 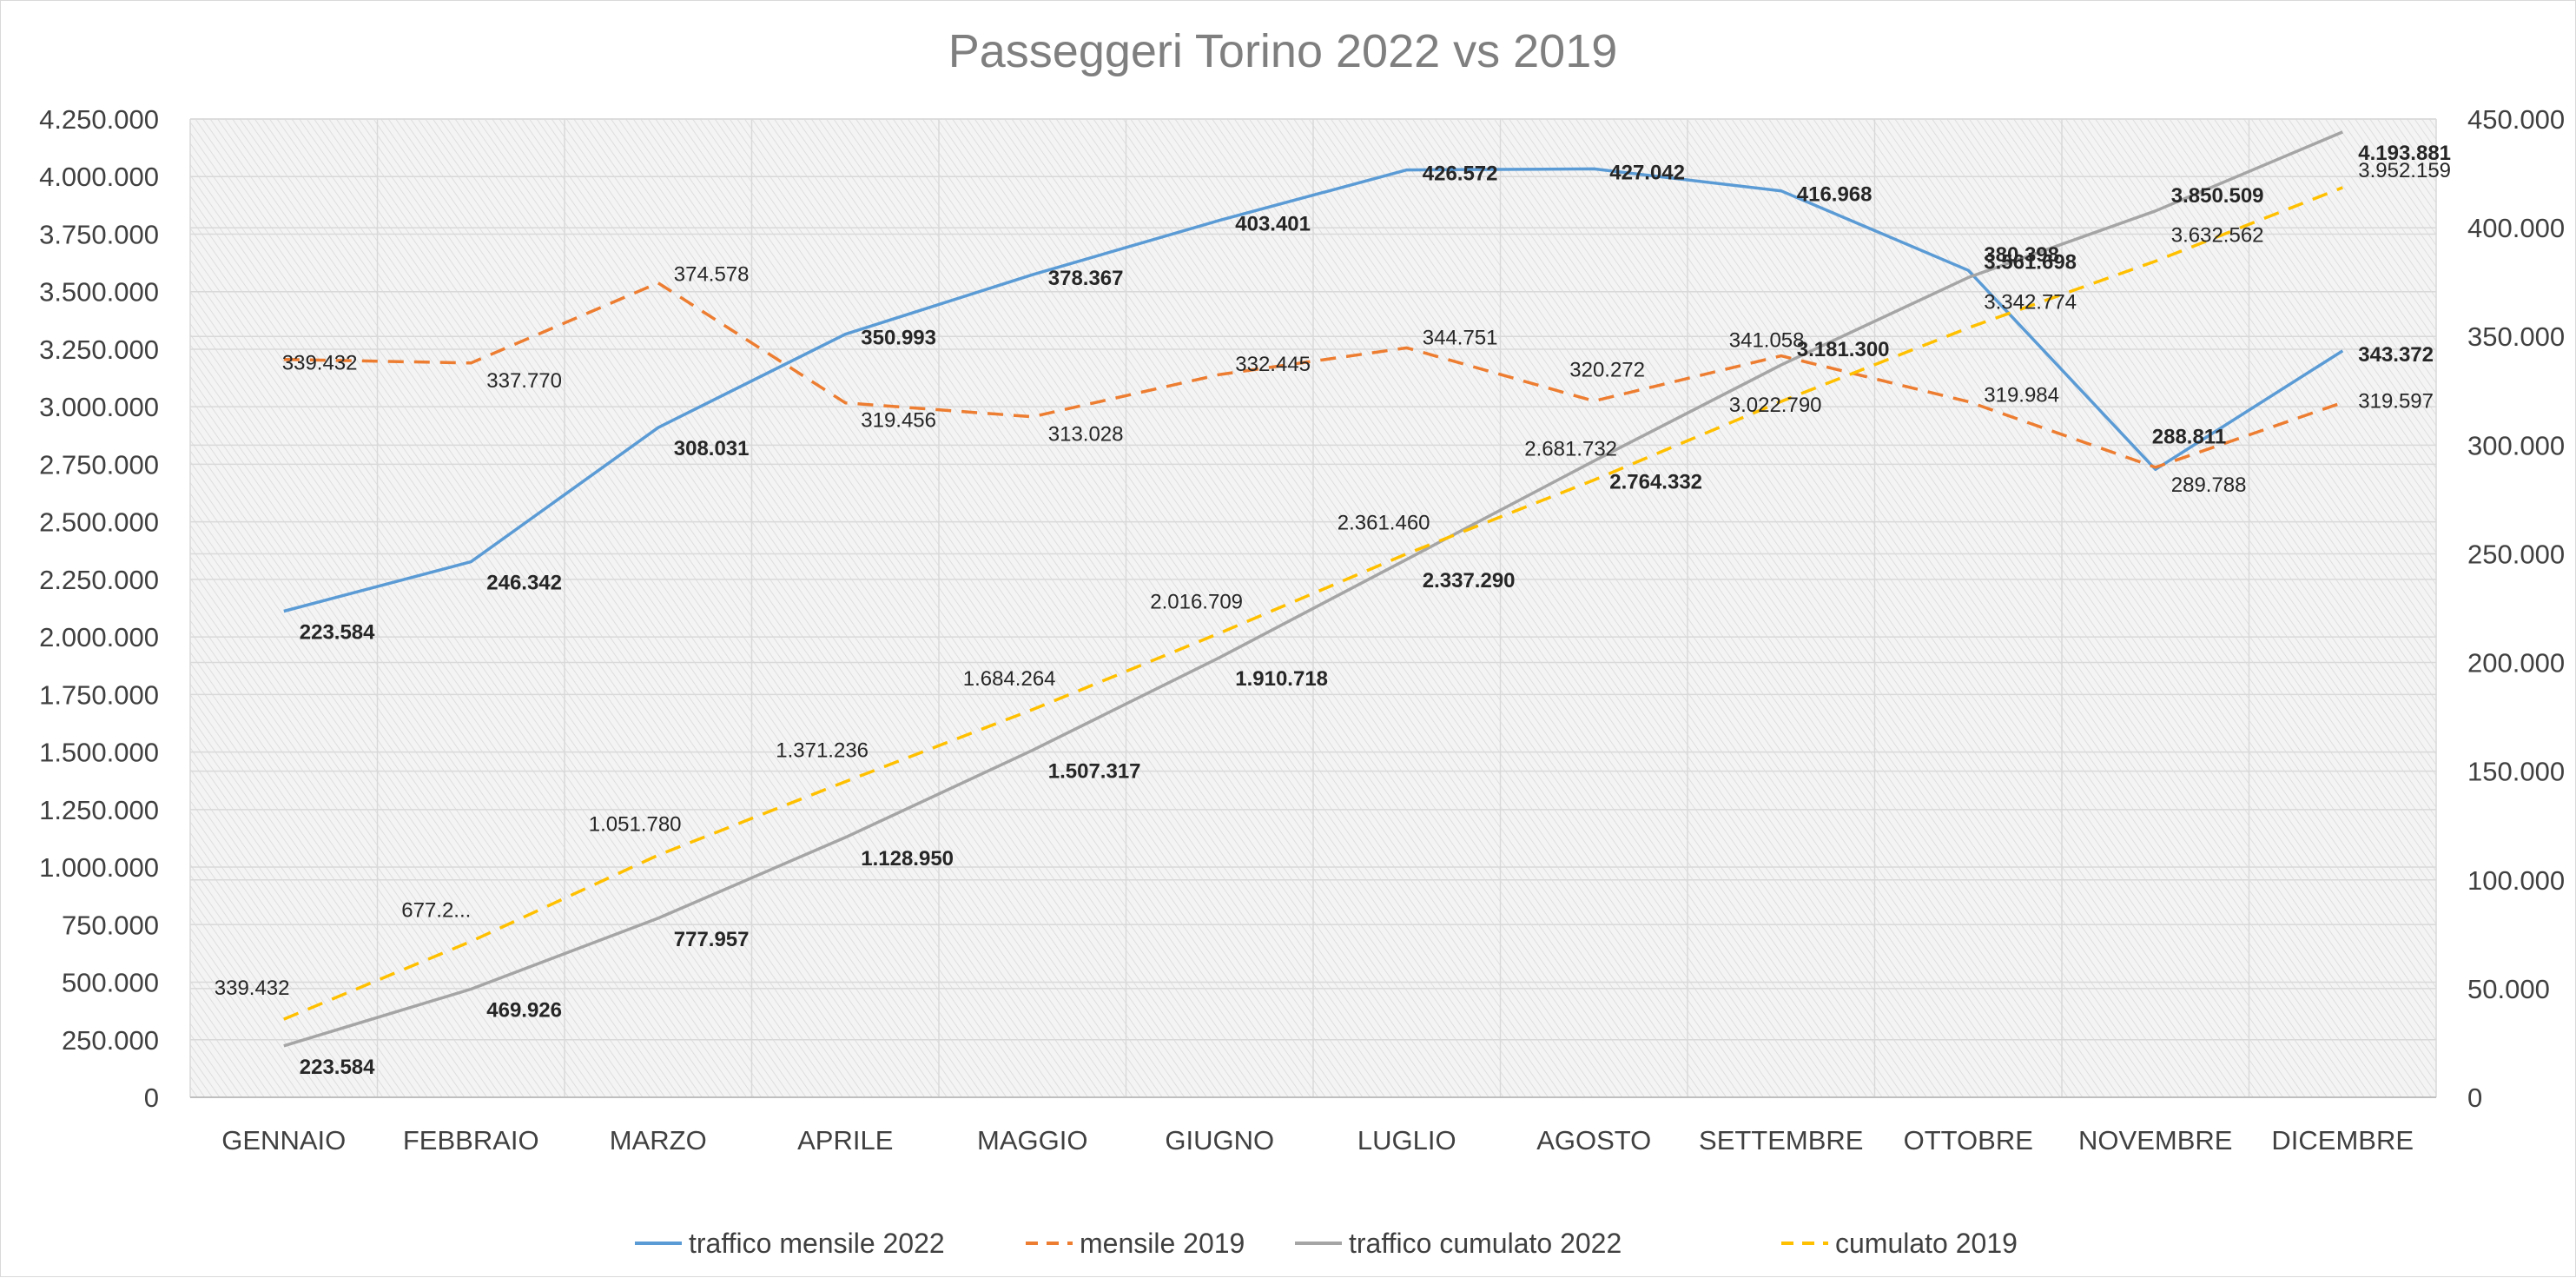 What do you see at coordinates (1086, 435) in the screenshot?
I see `data-label: 313.028` at bounding box center [1086, 435].